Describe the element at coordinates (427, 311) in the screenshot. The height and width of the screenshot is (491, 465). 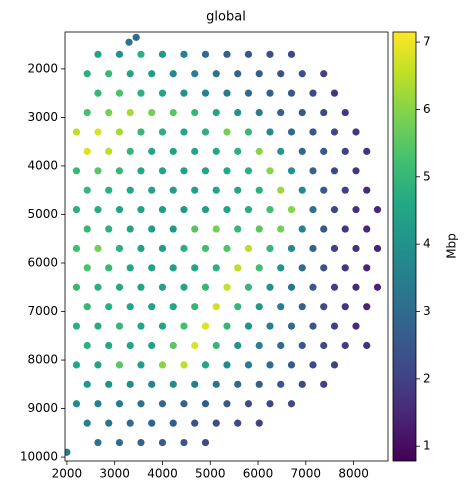
I see `colorbar-tick-label: 3` at that location.